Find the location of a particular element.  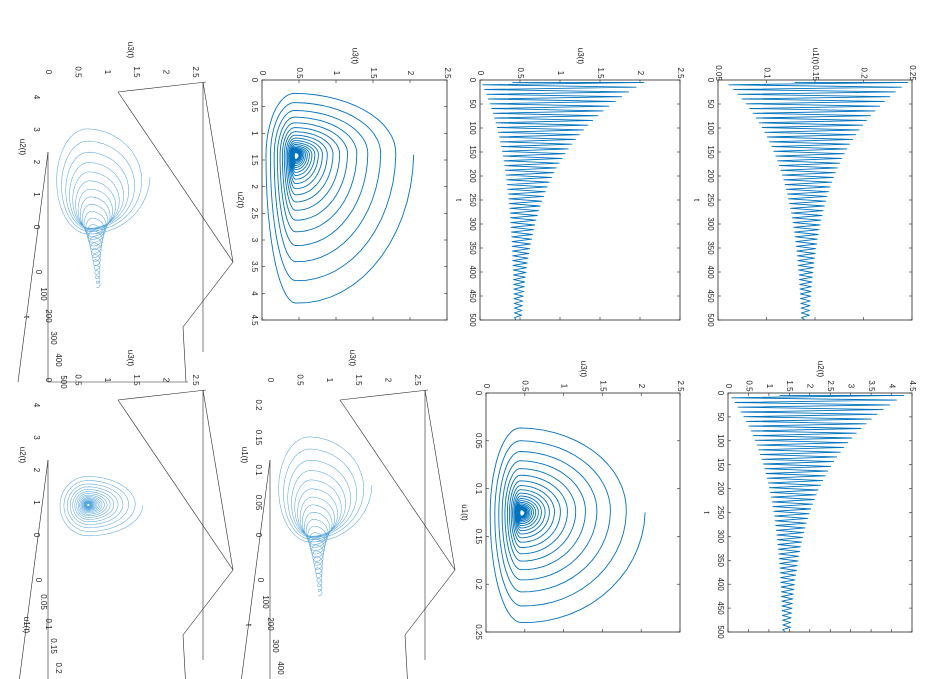

x-tick-label: 150 is located at coordinates (472, 152).